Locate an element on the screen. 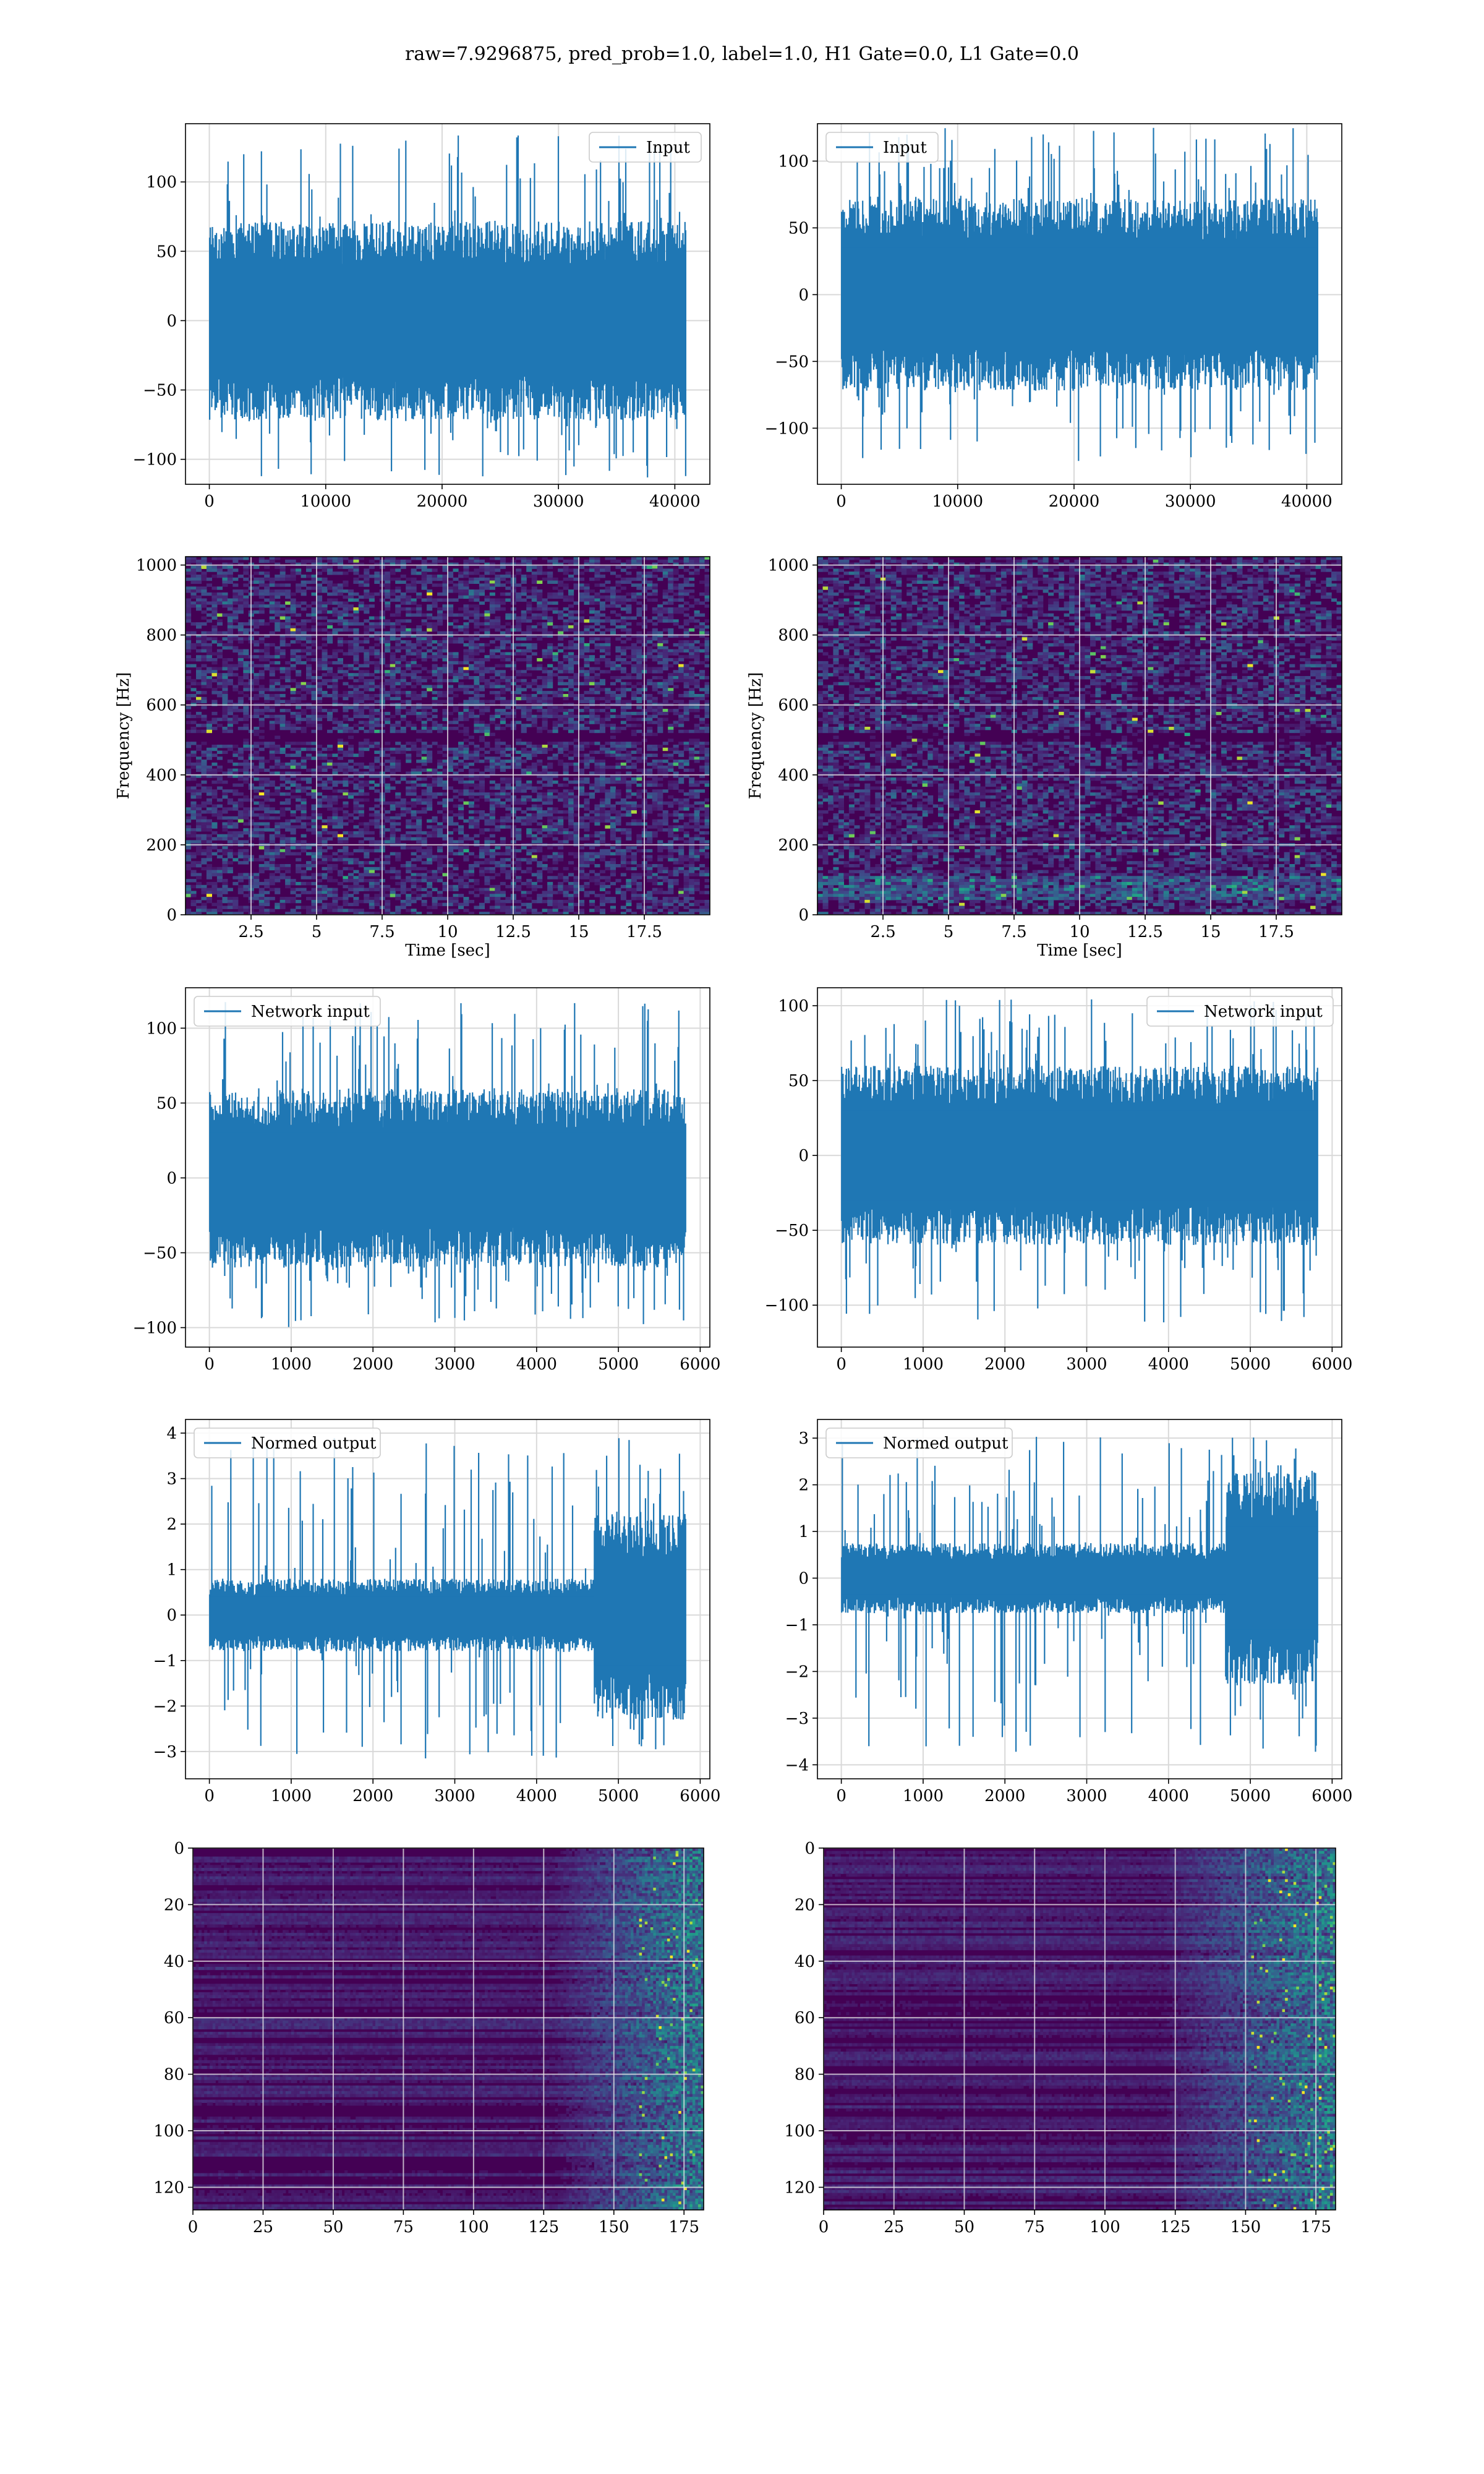 The image size is (1484, 2474). y-tick-label: 400 is located at coordinates (793, 775).